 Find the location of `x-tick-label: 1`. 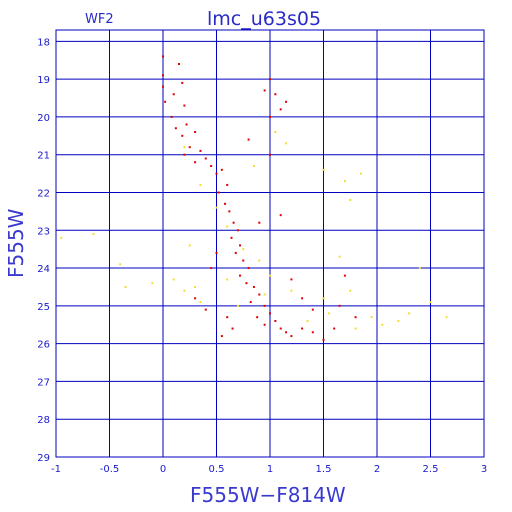

x-tick-label: 1 is located at coordinates (270, 469).